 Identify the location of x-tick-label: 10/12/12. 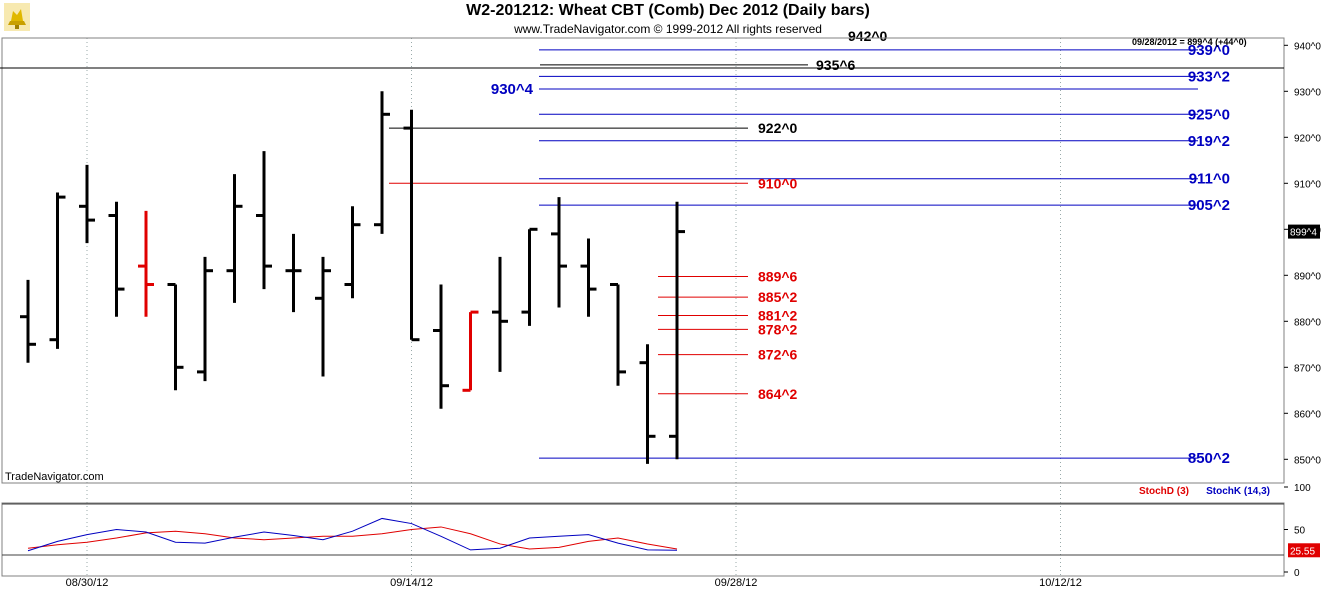
(1060, 583).